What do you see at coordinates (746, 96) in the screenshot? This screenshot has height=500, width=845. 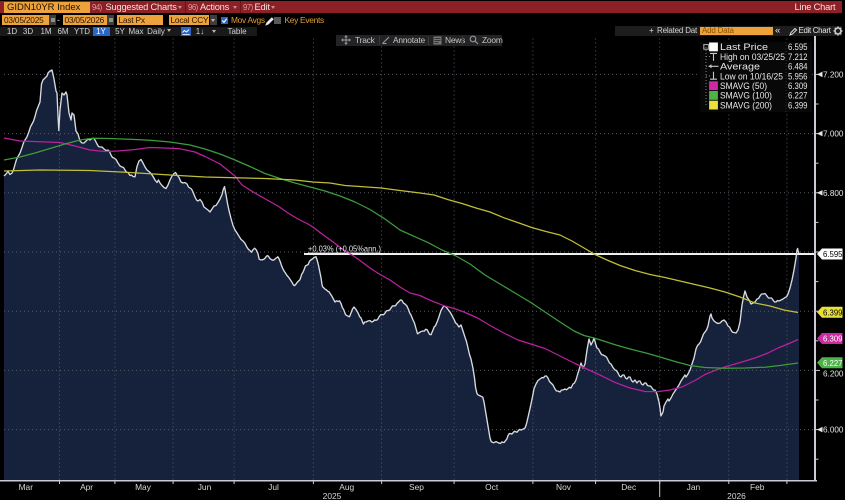 I see `svg-text: SMAVG (100)` at bounding box center [746, 96].